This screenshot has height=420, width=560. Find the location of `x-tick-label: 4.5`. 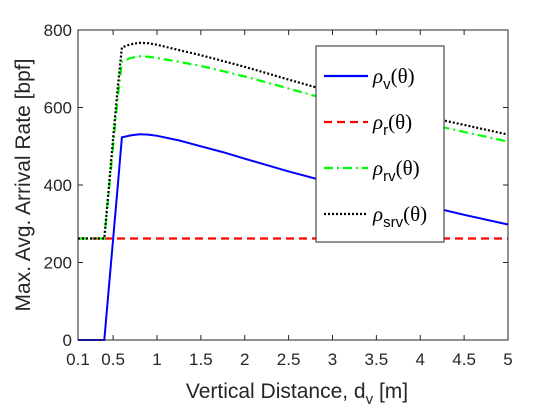

x-tick-label: 4.5 is located at coordinates (464, 359).